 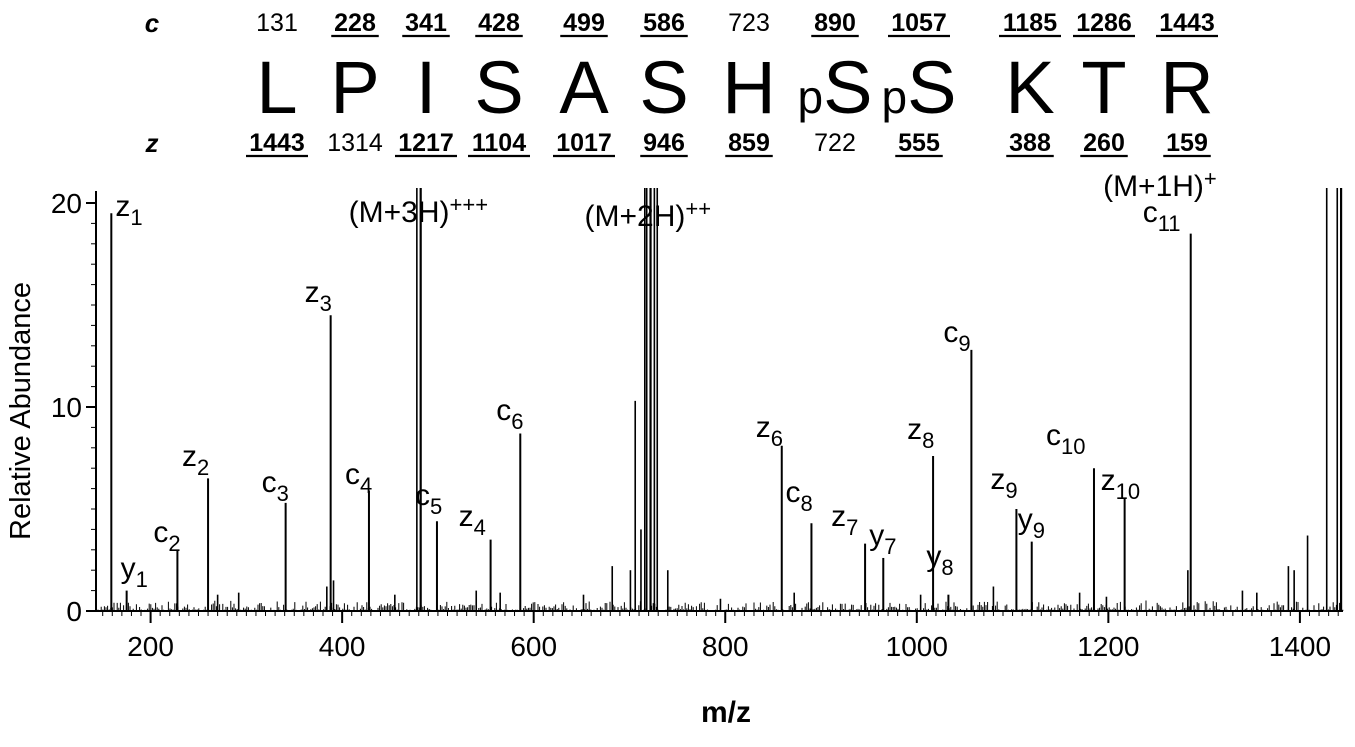 I want to click on ion-label-z2: z2, so click(x=195, y=460).